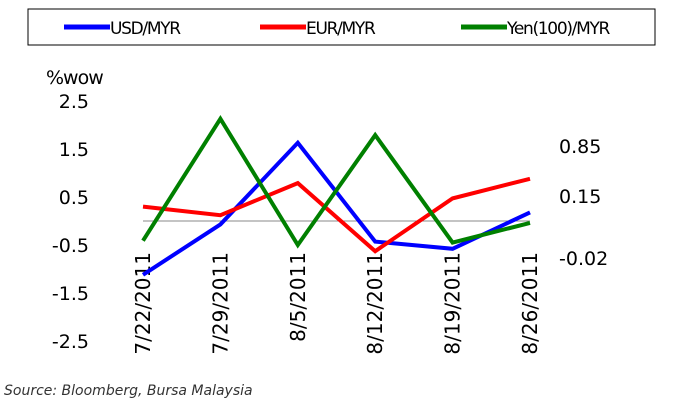  Describe the element at coordinates (145, 29) in the screenshot. I see `legend-label: USD/MYR` at that location.